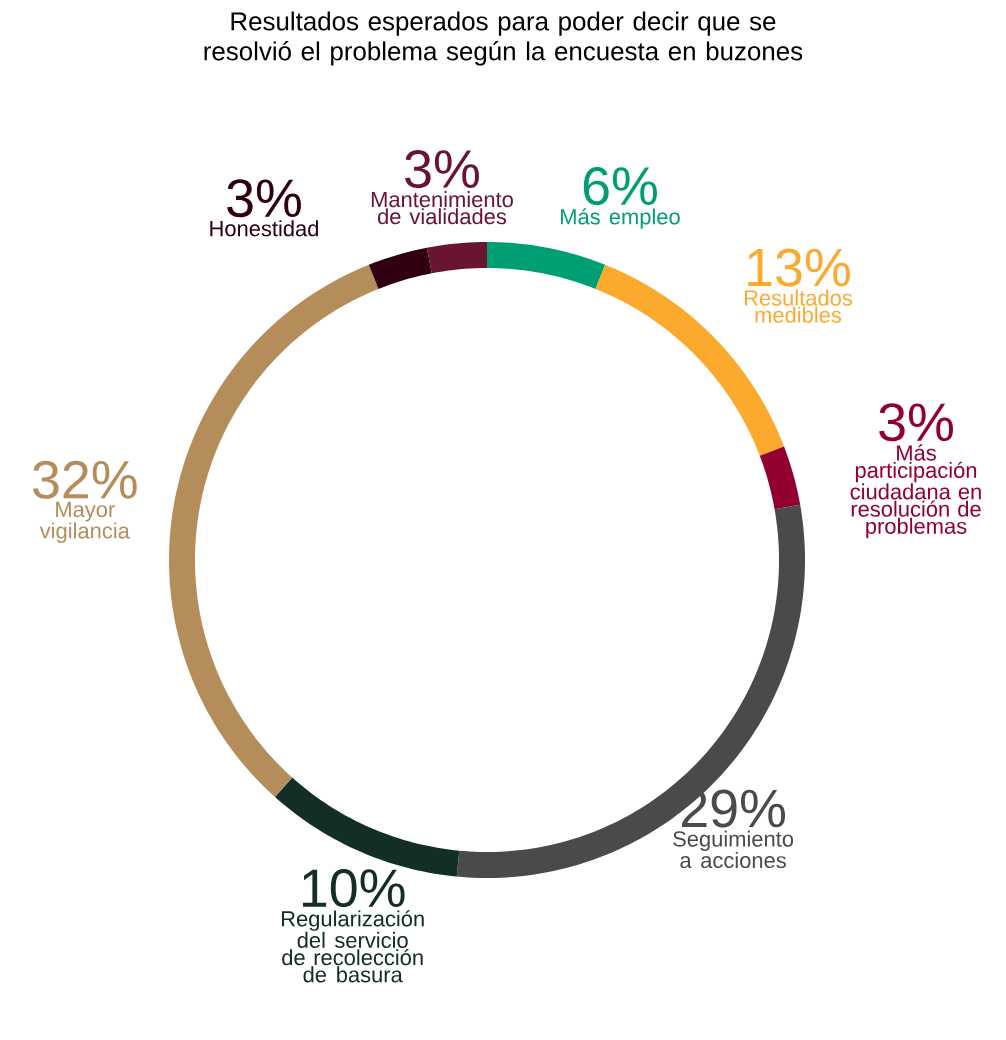  What do you see at coordinates (620, 186) in the screenshot?
I see `data-label: 6%` at bounding box center [620, 186].